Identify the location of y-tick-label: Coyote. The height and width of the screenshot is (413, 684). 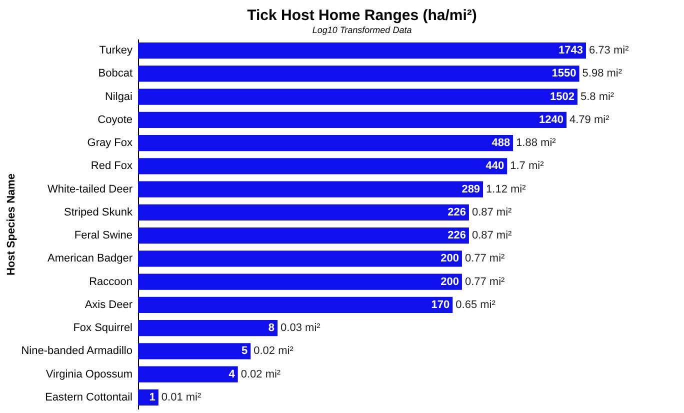
(115, 120).